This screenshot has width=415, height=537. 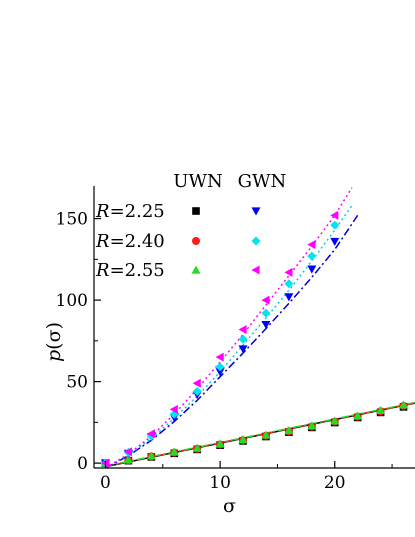 I want to click on x-tick-label: 20, so click(x=335, y=483).